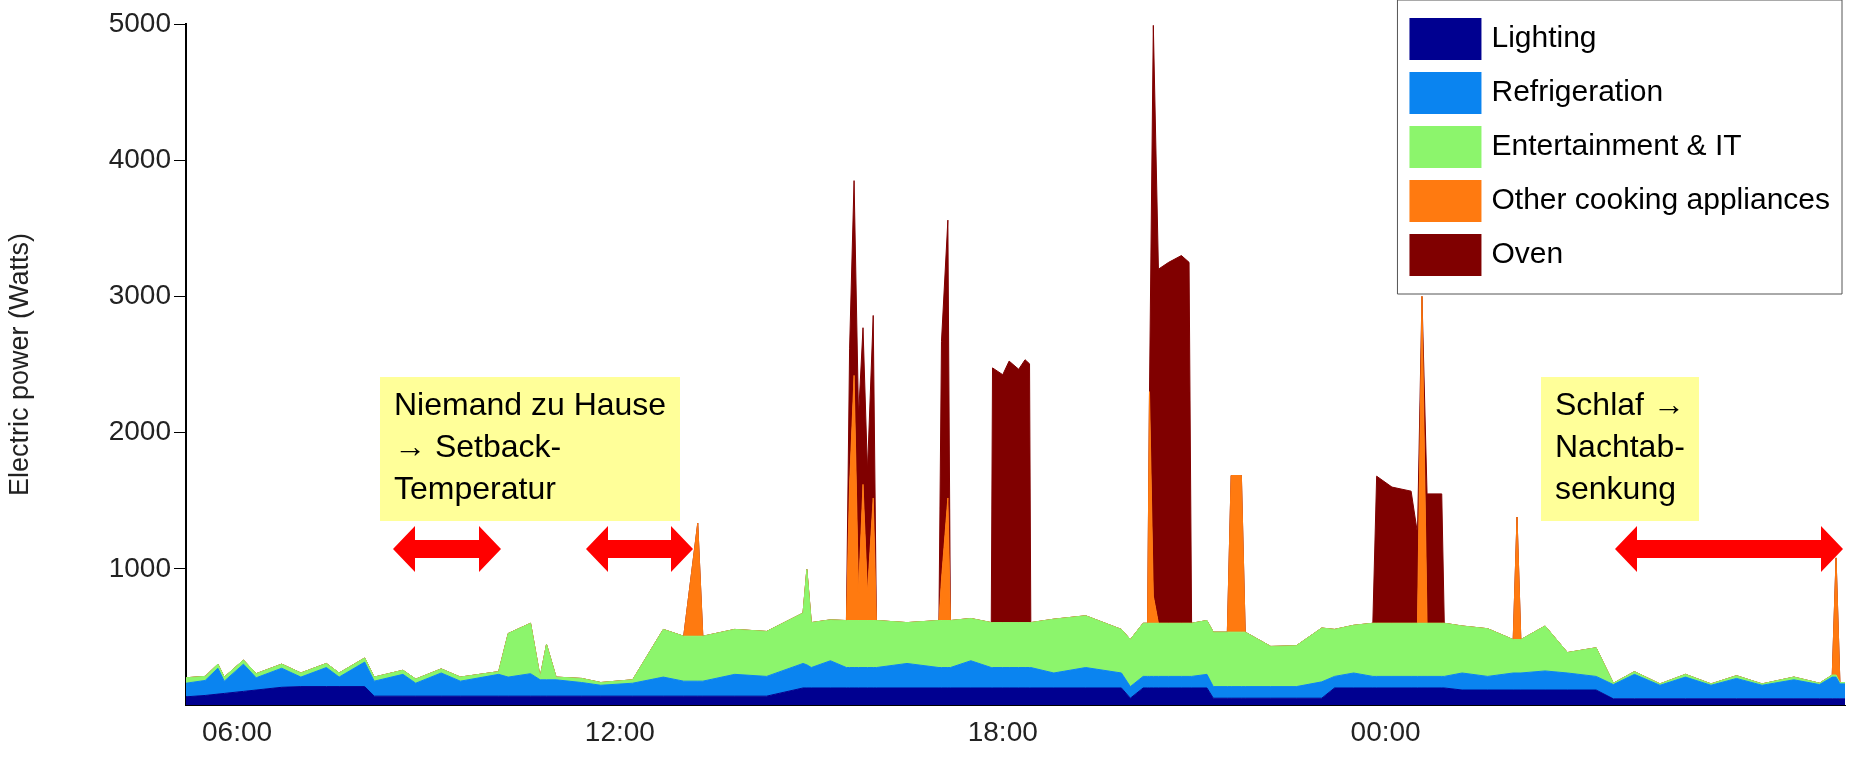 The width and height of the screenshot is (1849, 757). I want to click on y-tick-label: 4000, so click(139, 158).